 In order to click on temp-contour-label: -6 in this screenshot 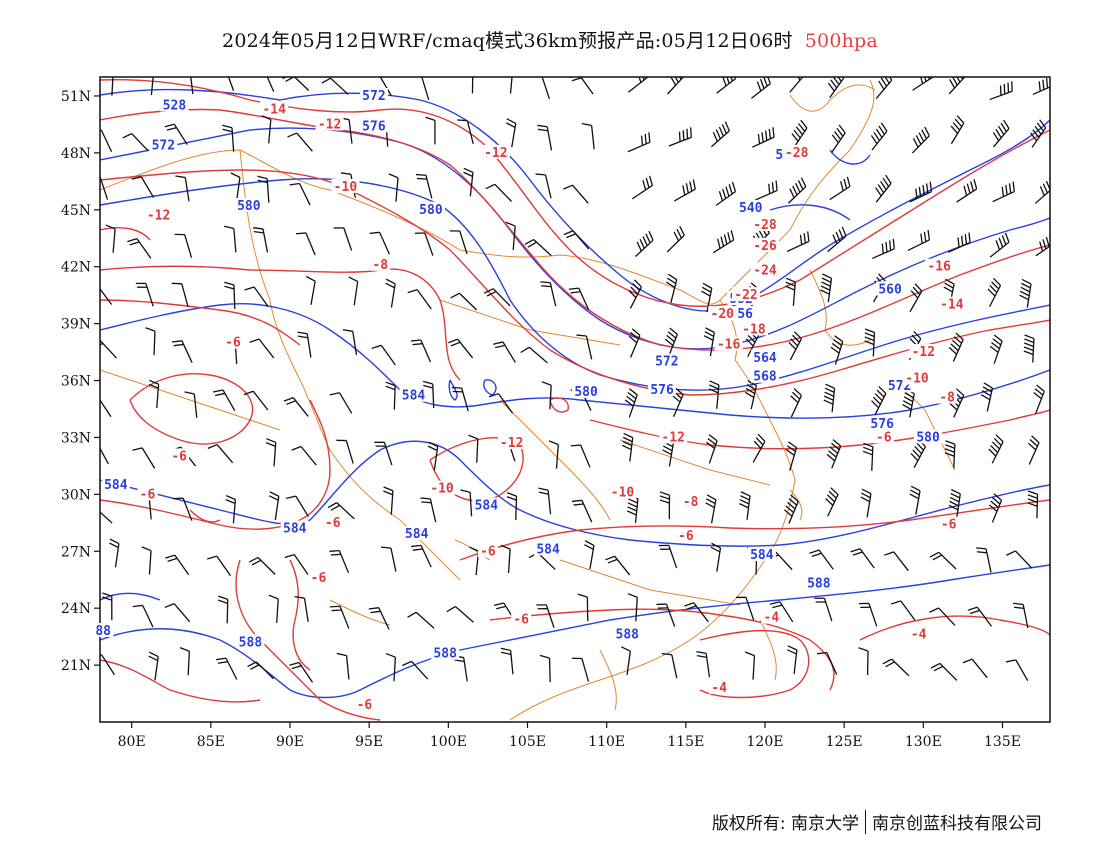, I will do `click(365, 705)`.